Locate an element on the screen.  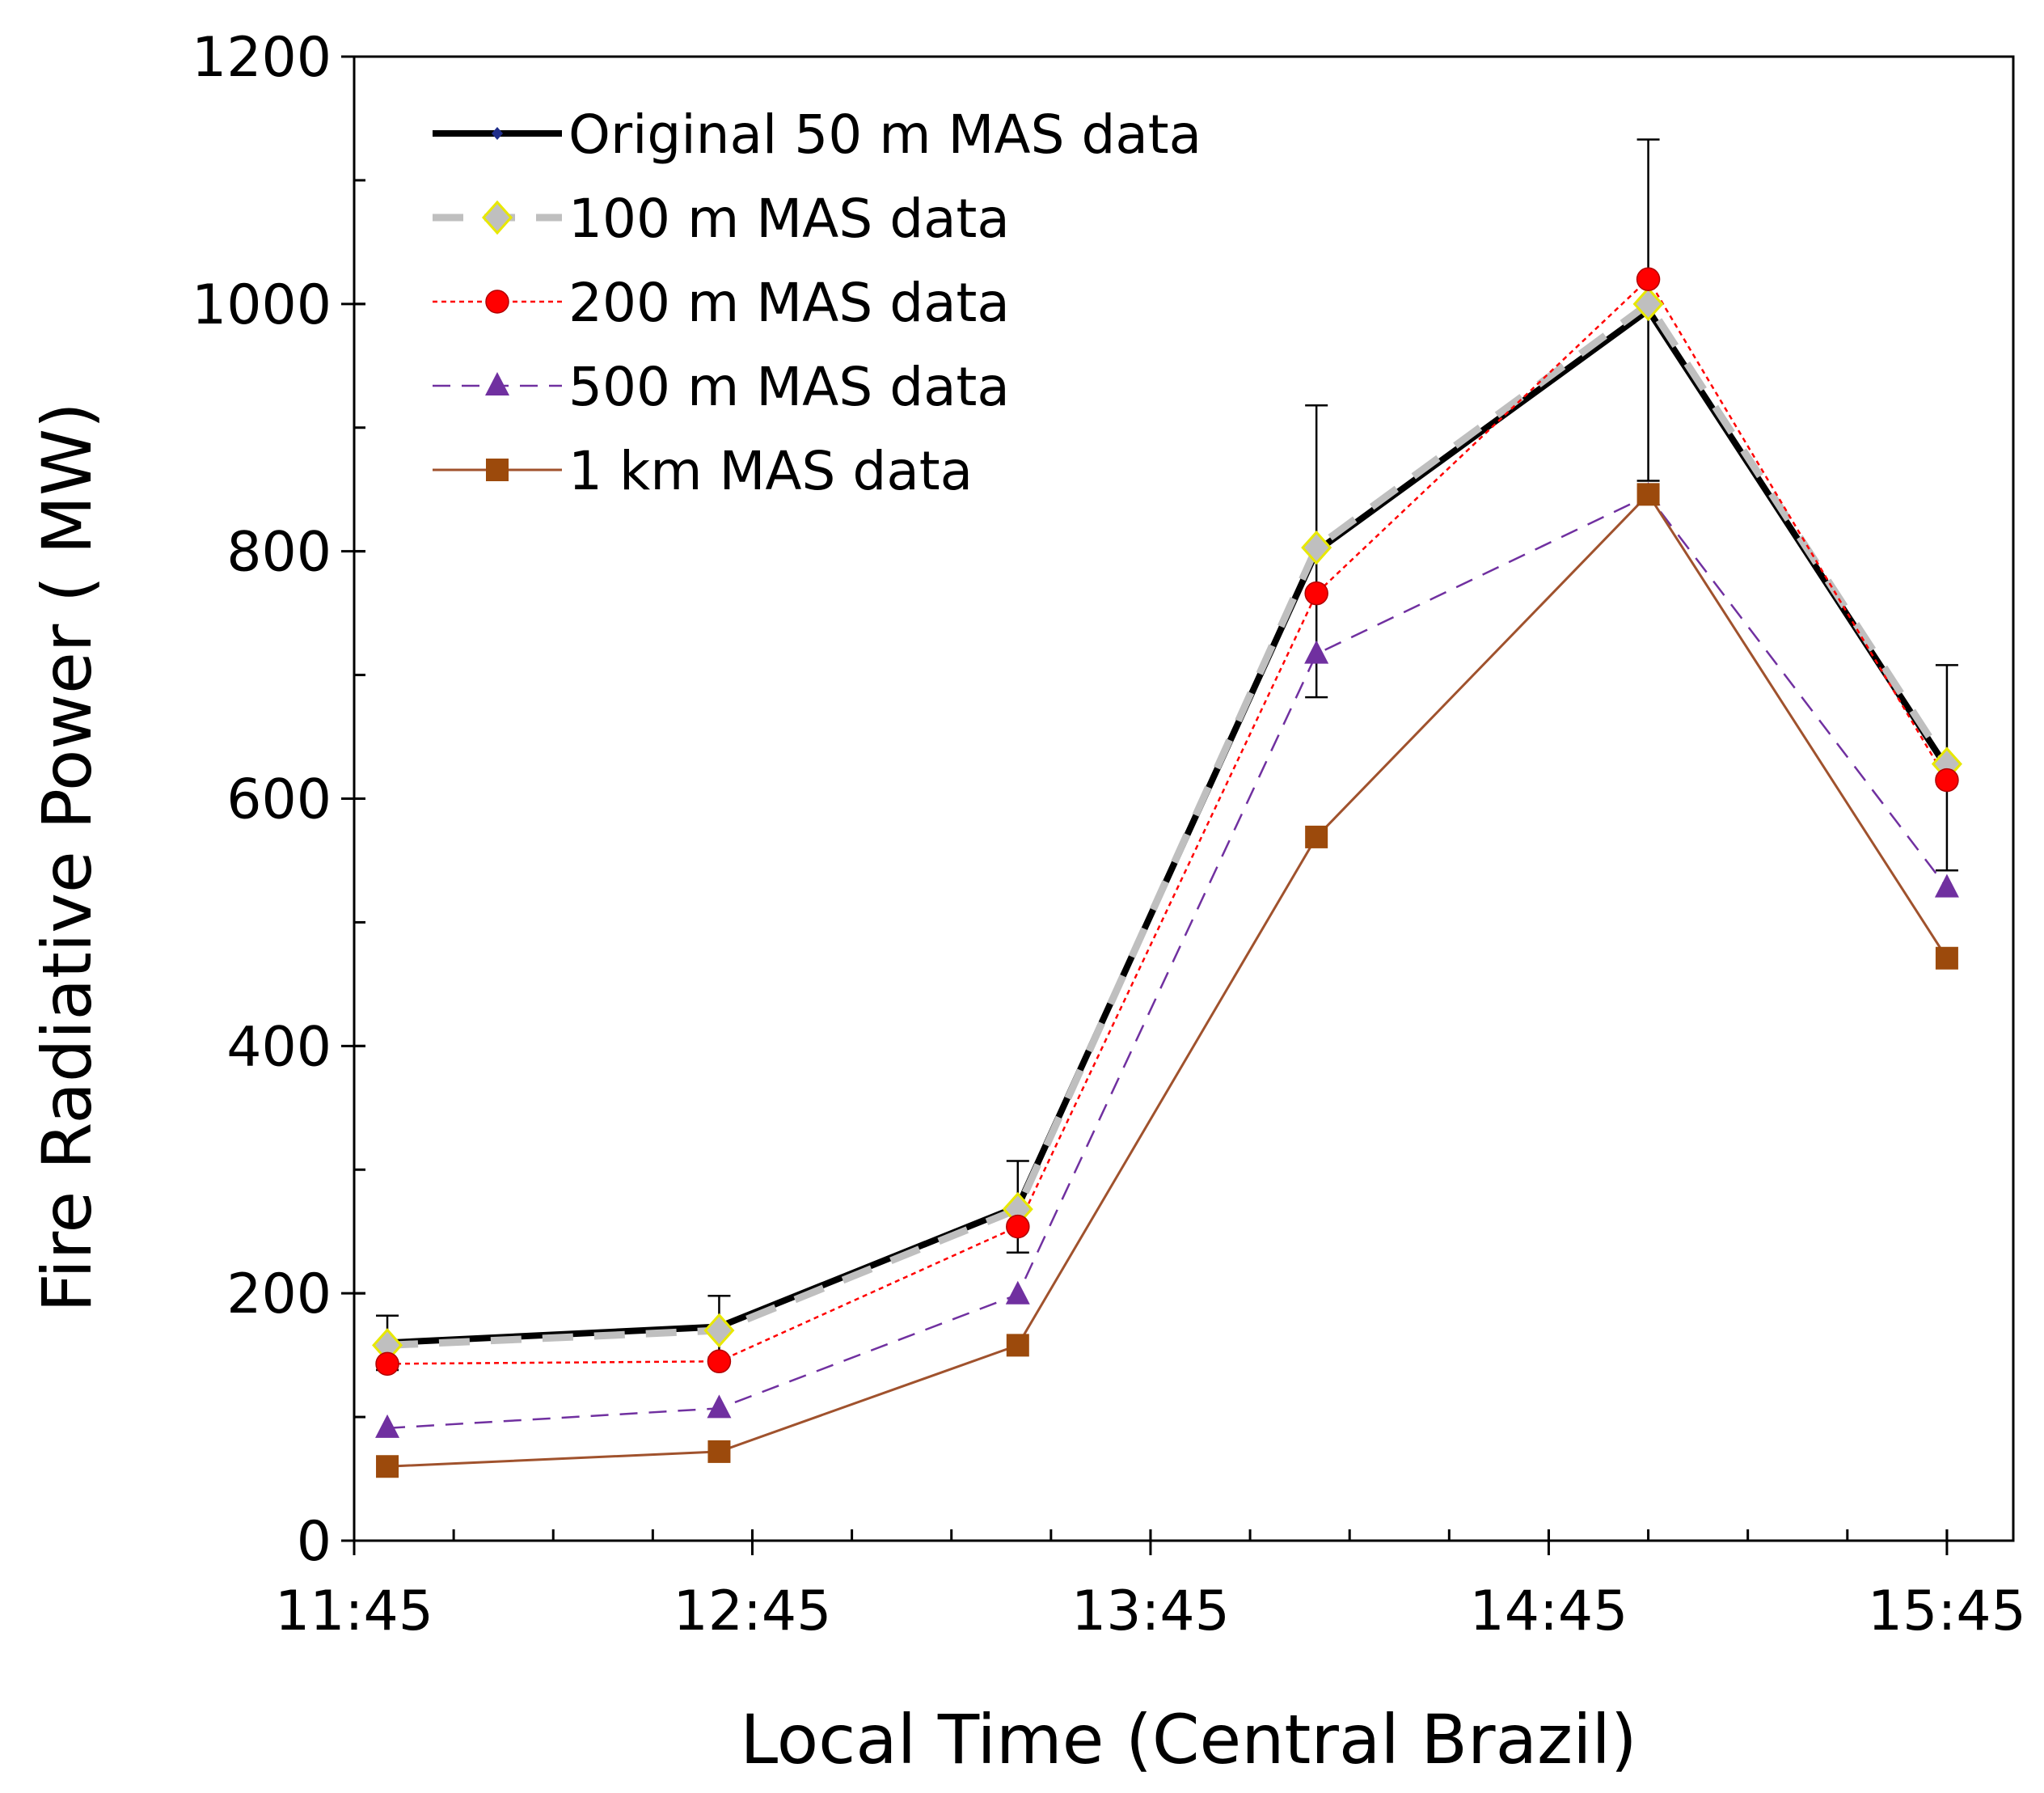
x-tick-label: 12:45 is located at coordinates (752, 1611).